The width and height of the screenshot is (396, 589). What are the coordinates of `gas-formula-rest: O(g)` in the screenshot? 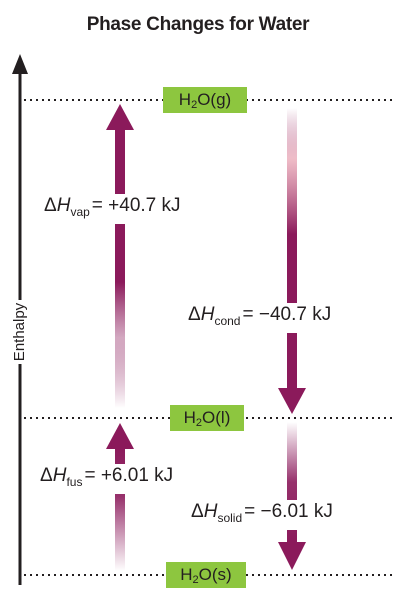 It's located at (214, 99).